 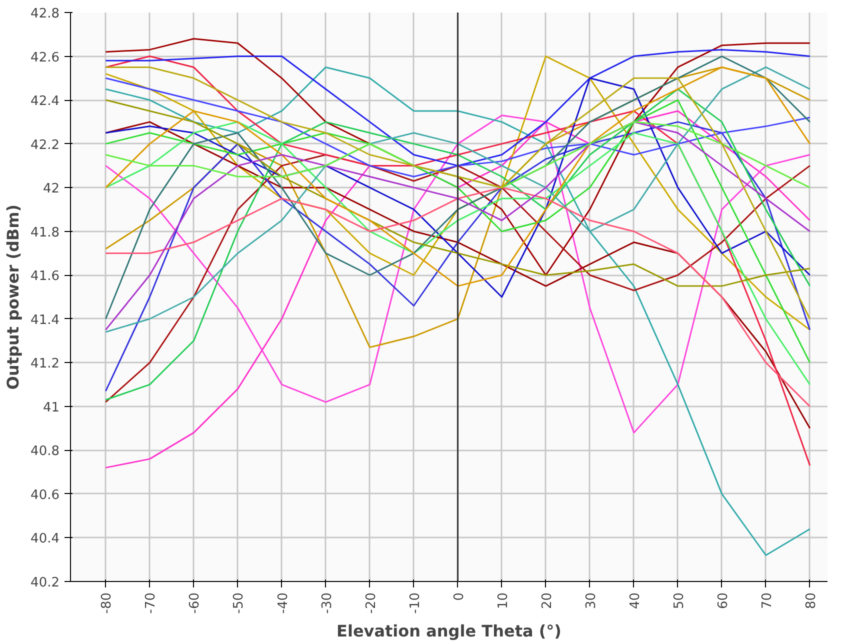 What do you see at coordinates (547, 601) in the screenshot?
I see `x-tick-label: 20` at bounding box center [547, 601].